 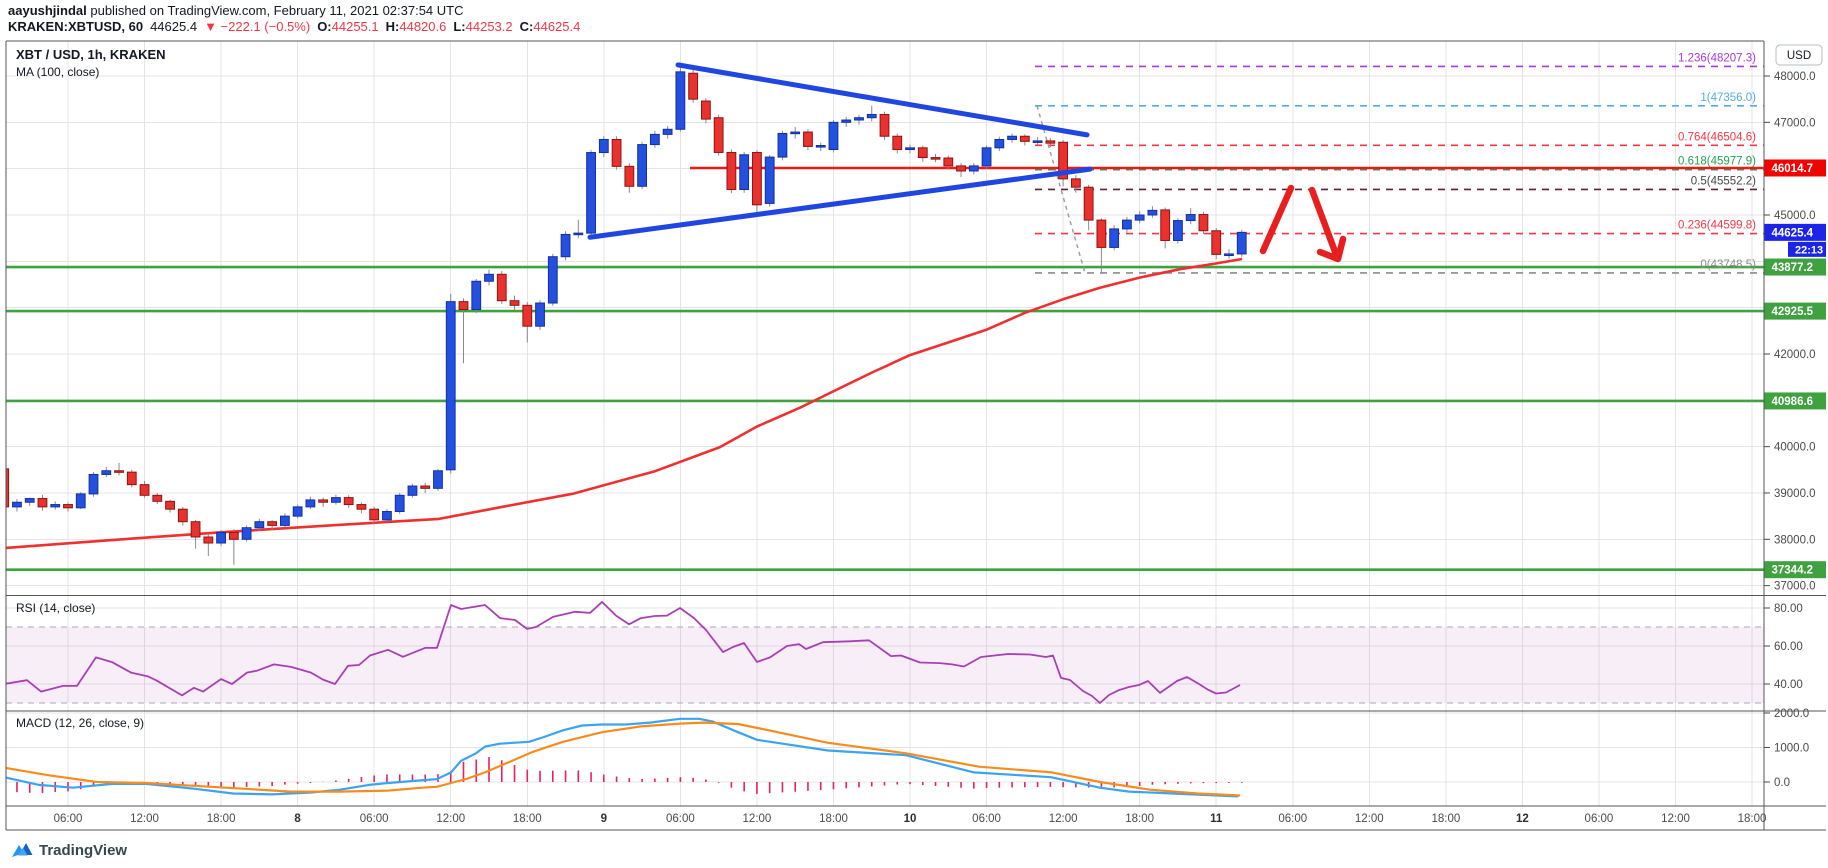 I want to click on price-badge, so click(x=1795, y=311).